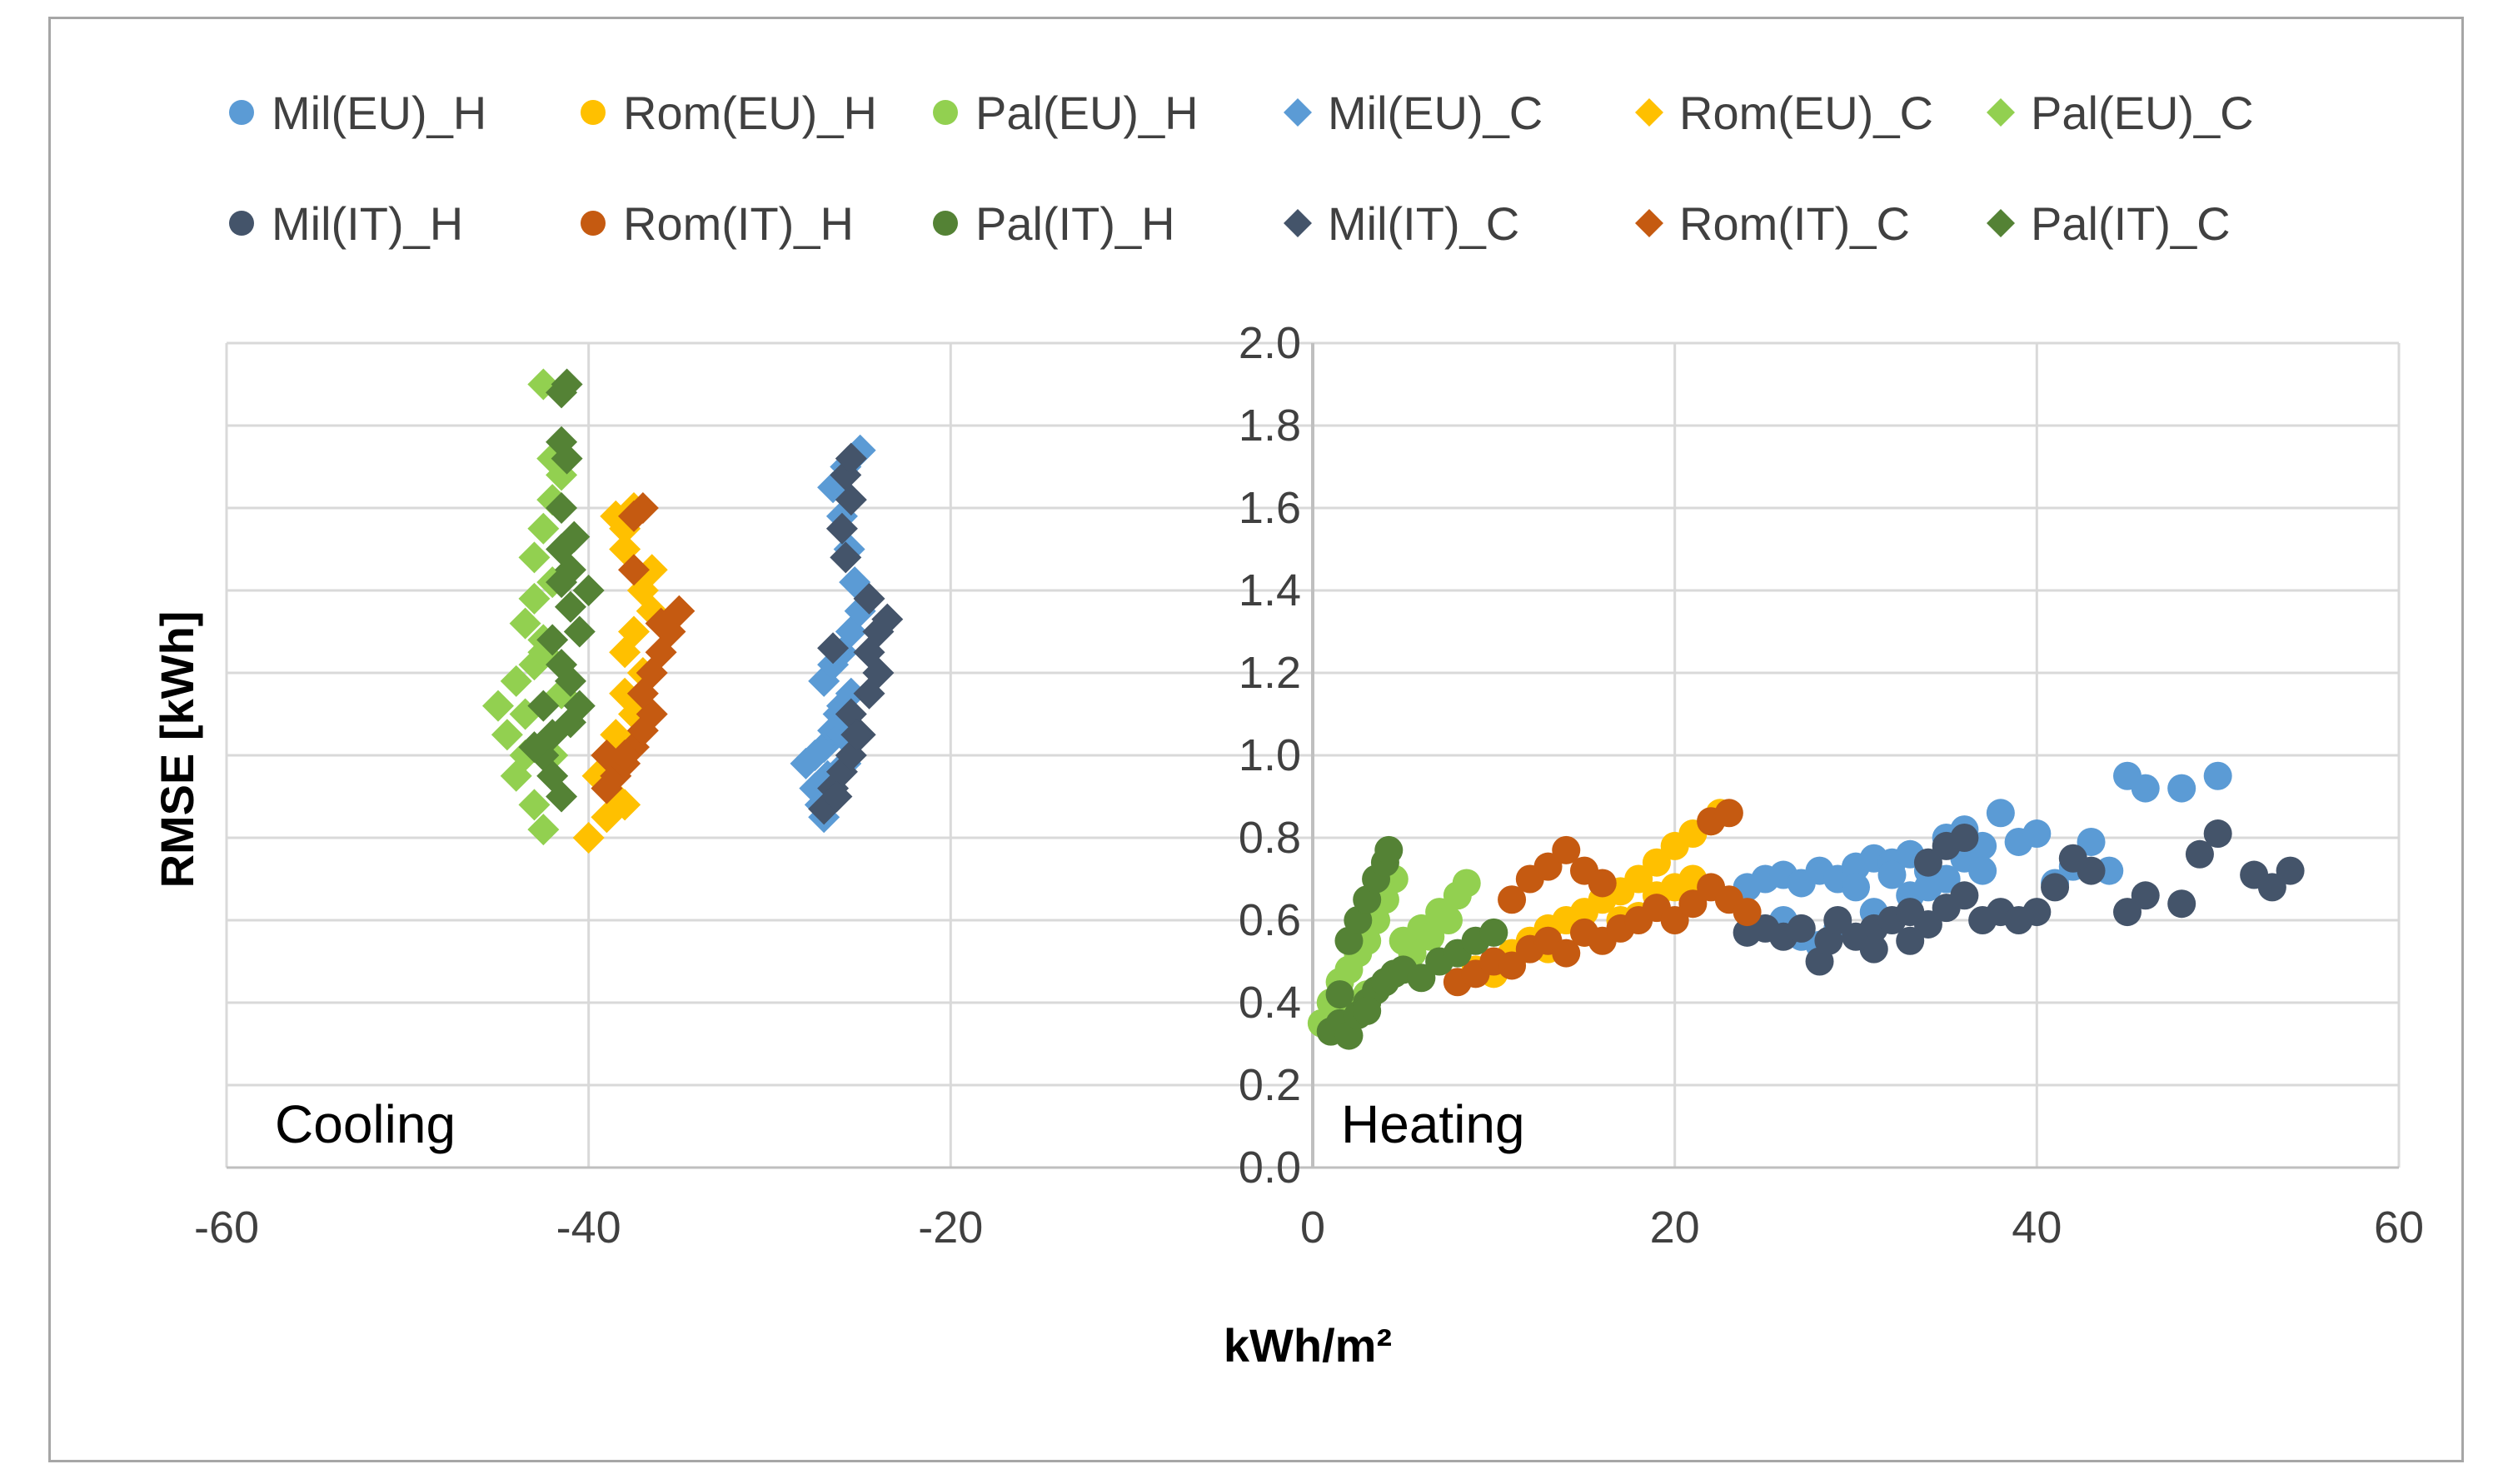 The width and height of the screenshot is (2508, 1484). Describe the element at coordinates (1066, 113) in the screenshot. I see `legend-item: Pal(EU)_H` at that location.